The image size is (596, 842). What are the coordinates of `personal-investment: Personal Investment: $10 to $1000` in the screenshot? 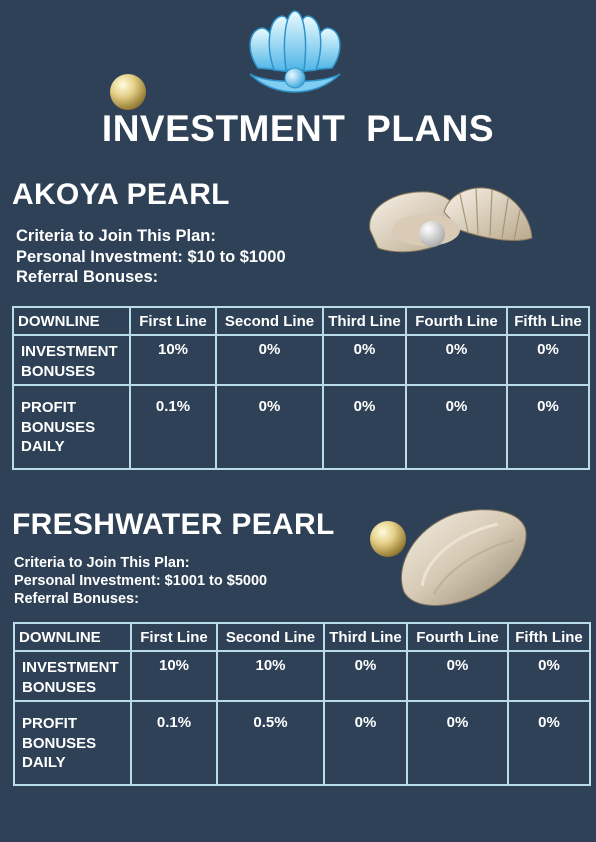 It's located at (151, 256).